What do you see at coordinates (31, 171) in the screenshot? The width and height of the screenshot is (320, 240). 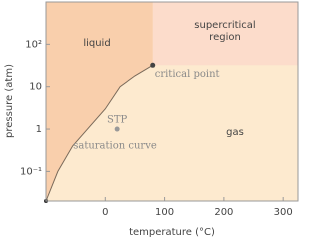 I see `y-tick-label: 10⁻¹` at bounding box center [31, 171].